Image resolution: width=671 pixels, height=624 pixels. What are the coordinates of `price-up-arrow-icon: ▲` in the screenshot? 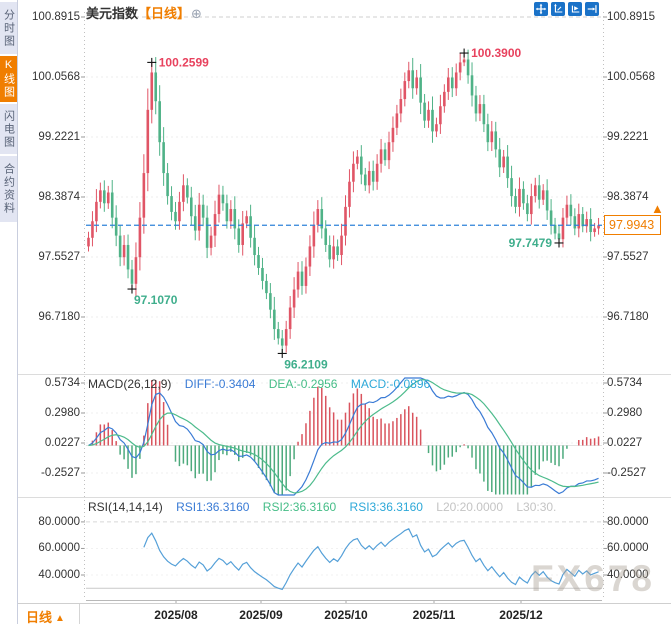 It's located at (657, 208).